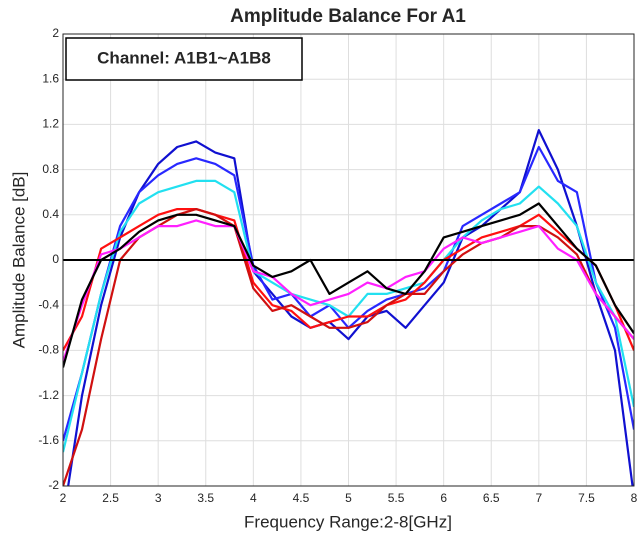  I want to click on y-tick-label: 0.4, so click(50, 214).